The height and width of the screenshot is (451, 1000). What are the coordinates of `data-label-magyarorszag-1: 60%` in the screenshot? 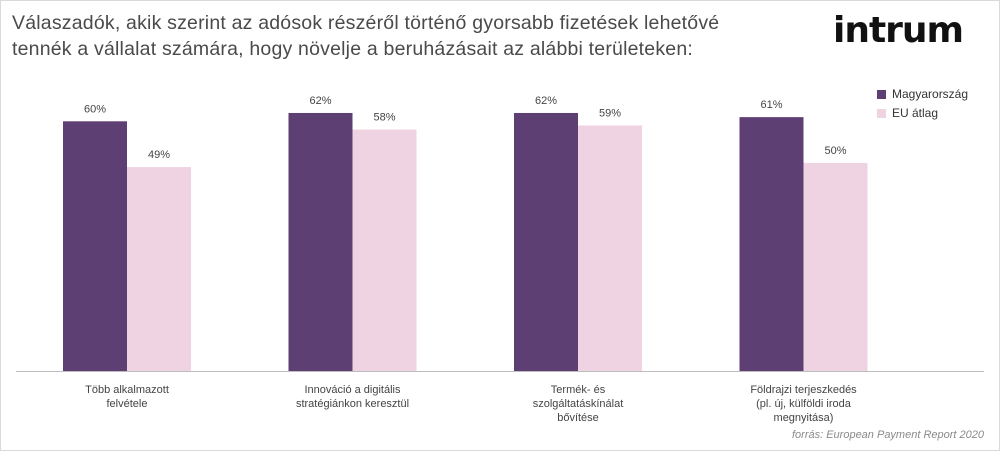 It's located at (95, 109).